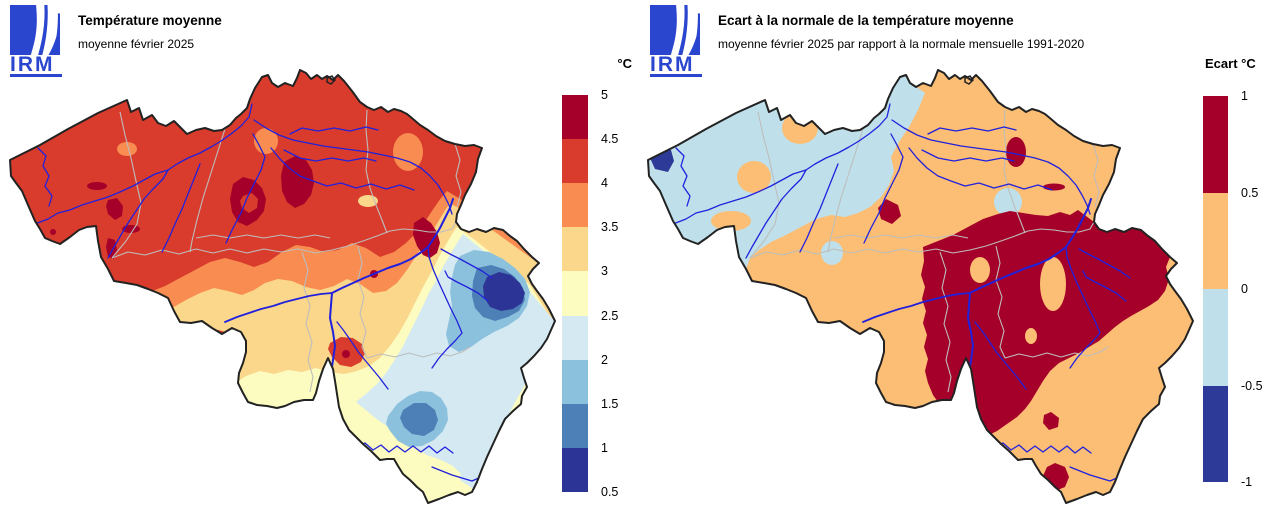 This screenshot has height=507, width=1280. I want to click on colorbar-tick-label: 4.5, so click(610, 139).